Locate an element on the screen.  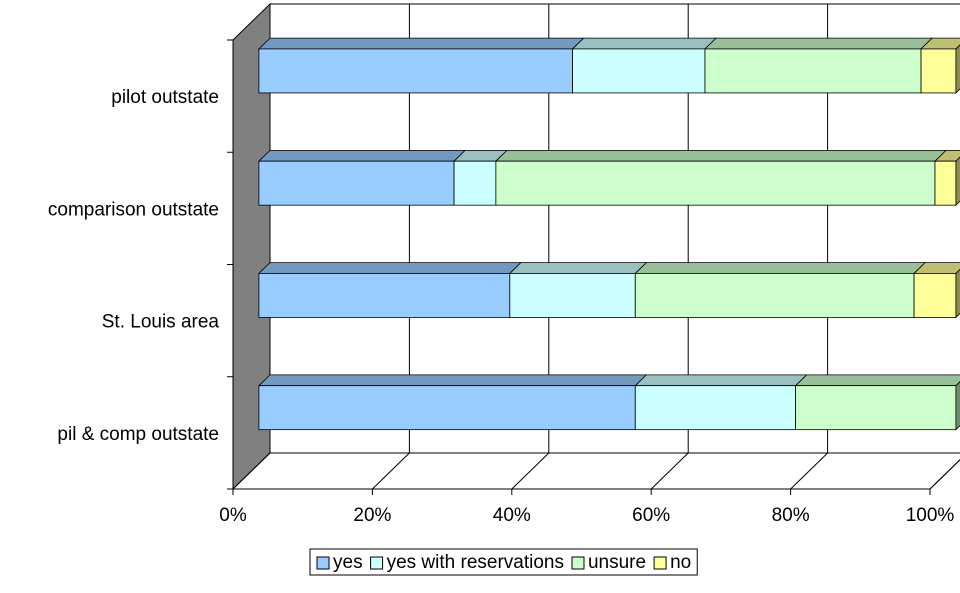
legend-label: no is located at coordinates (680, 562).